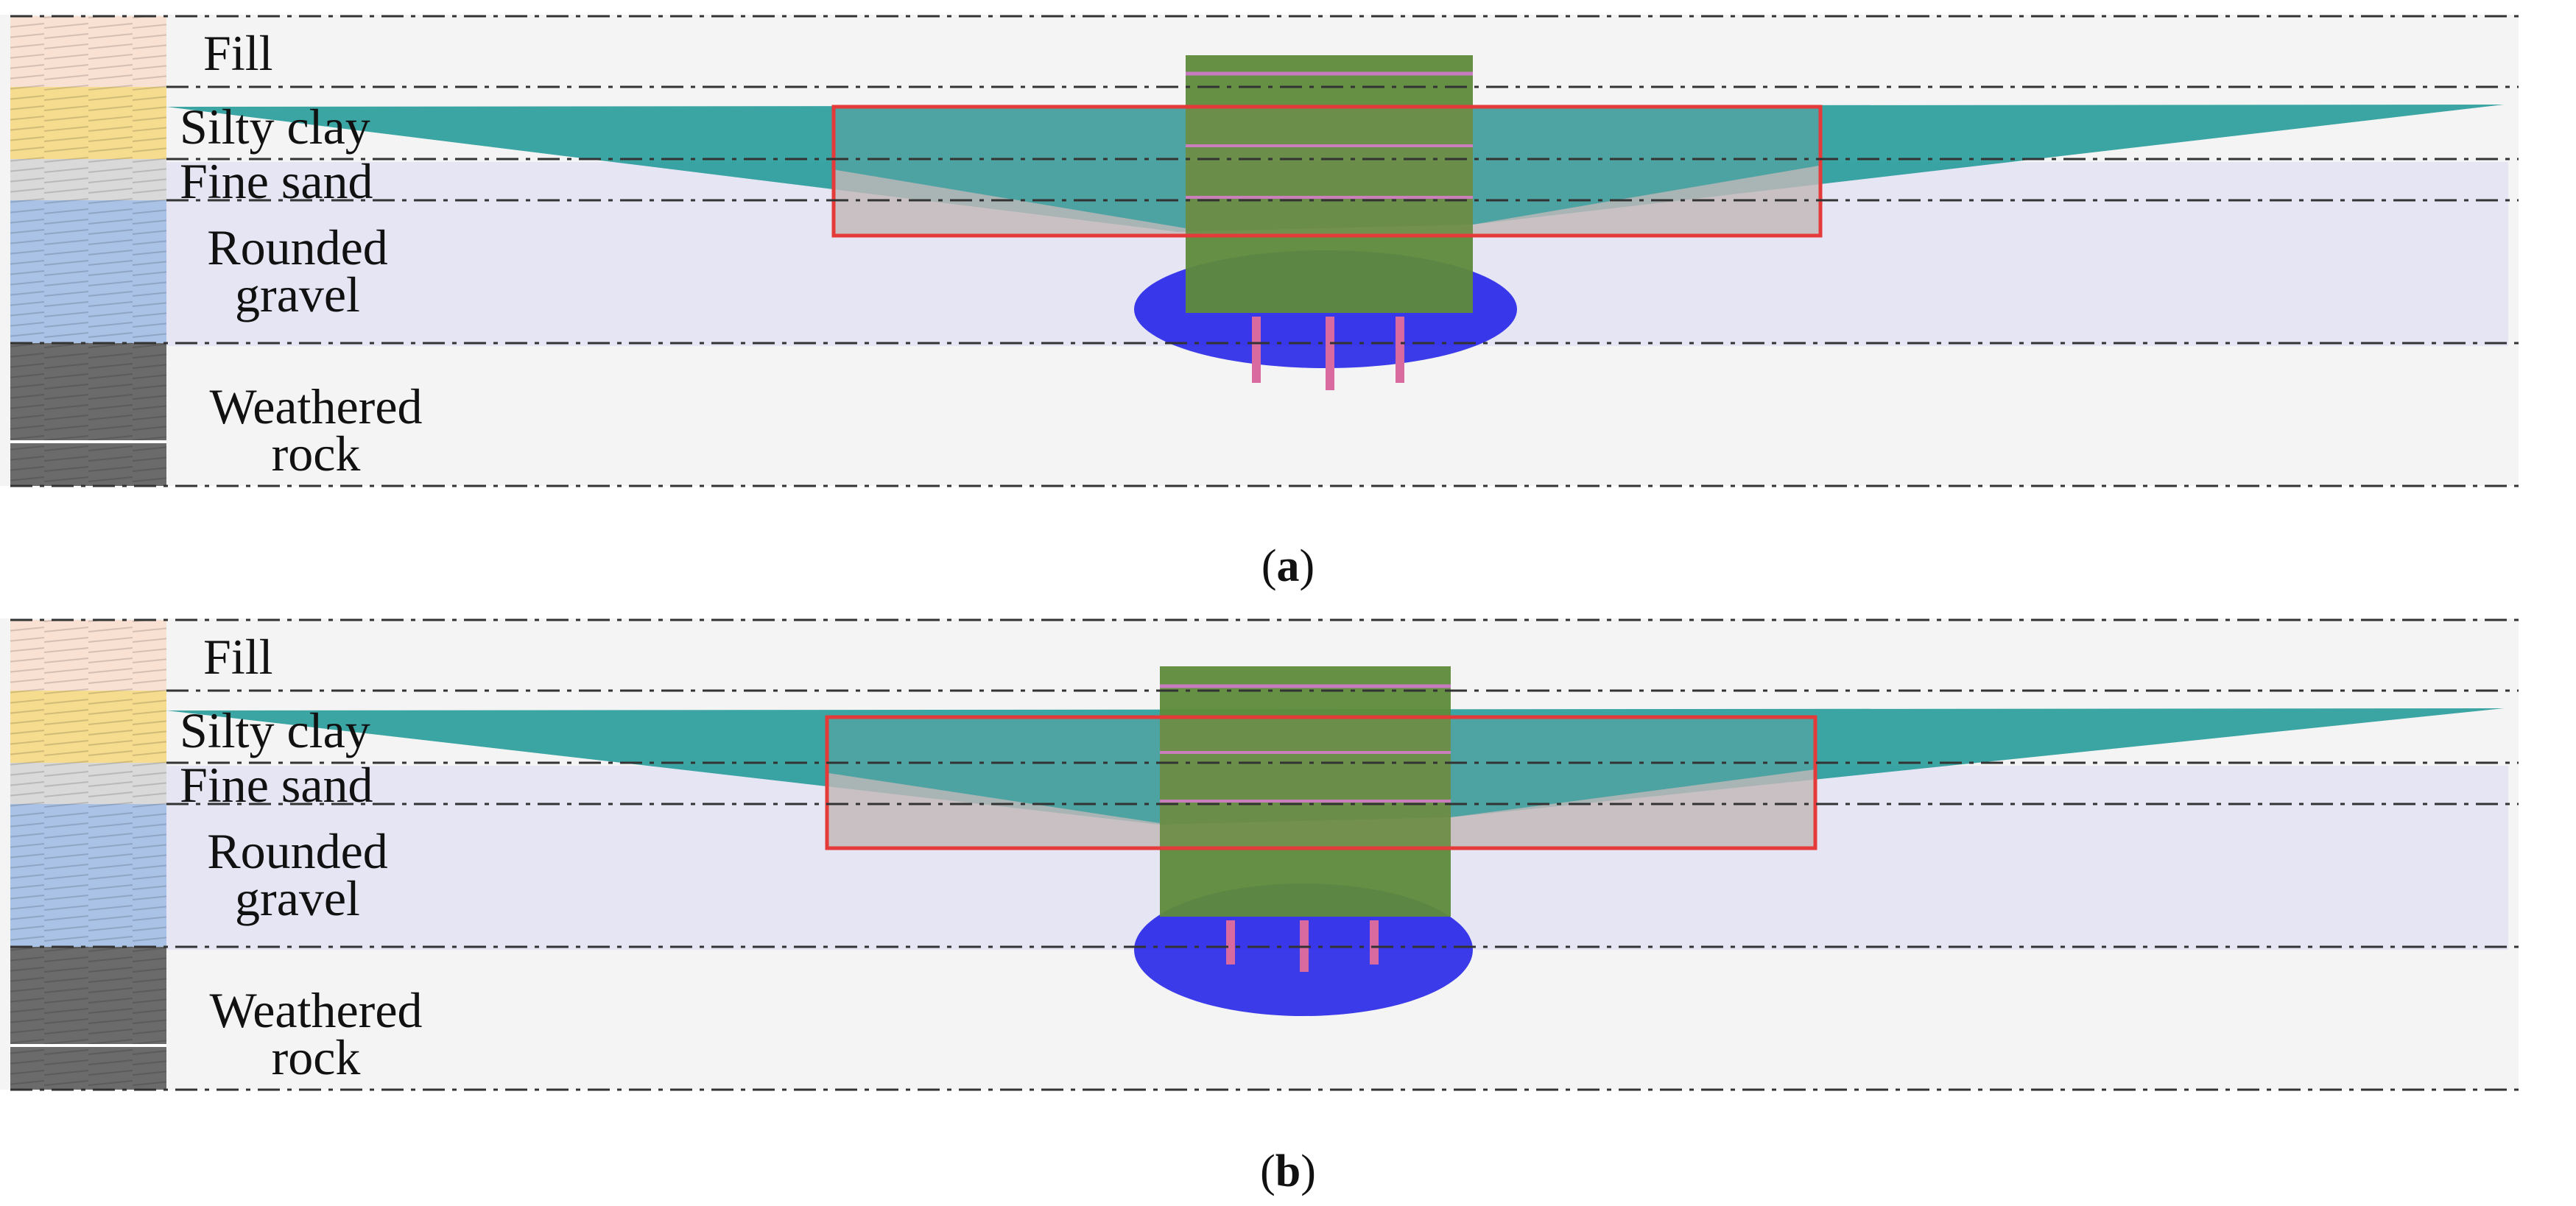 The width and height of the screenshot is (2576, 1206). I want to click on caption-letter: a, so click(1288, 566).